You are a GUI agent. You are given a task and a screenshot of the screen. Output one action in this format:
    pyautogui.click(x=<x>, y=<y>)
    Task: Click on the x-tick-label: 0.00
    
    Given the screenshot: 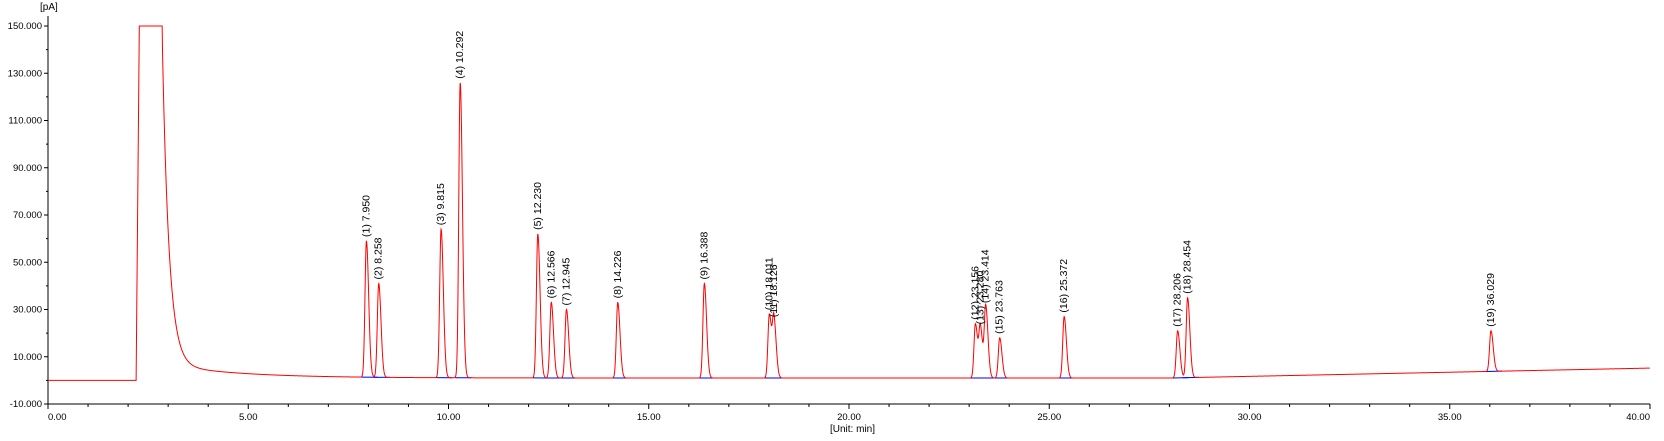 What is the action you would take?
    pyautogui.click(x=57, y=417)
    